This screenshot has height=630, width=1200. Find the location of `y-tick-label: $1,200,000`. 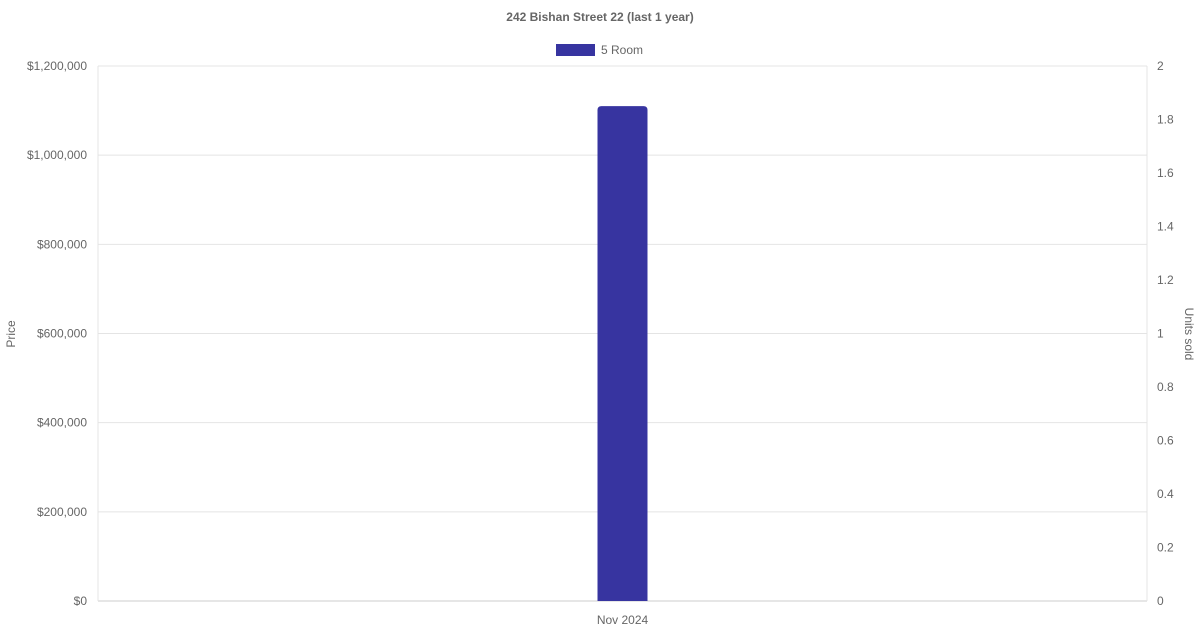

y-tick-label: $1,200,000 is located at coordinates (57, 66).